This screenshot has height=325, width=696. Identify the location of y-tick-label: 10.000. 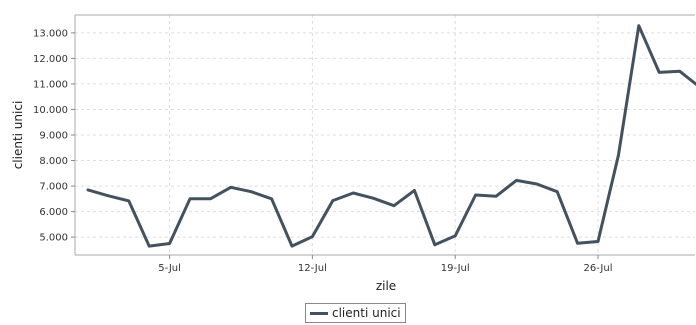
(50, 110).